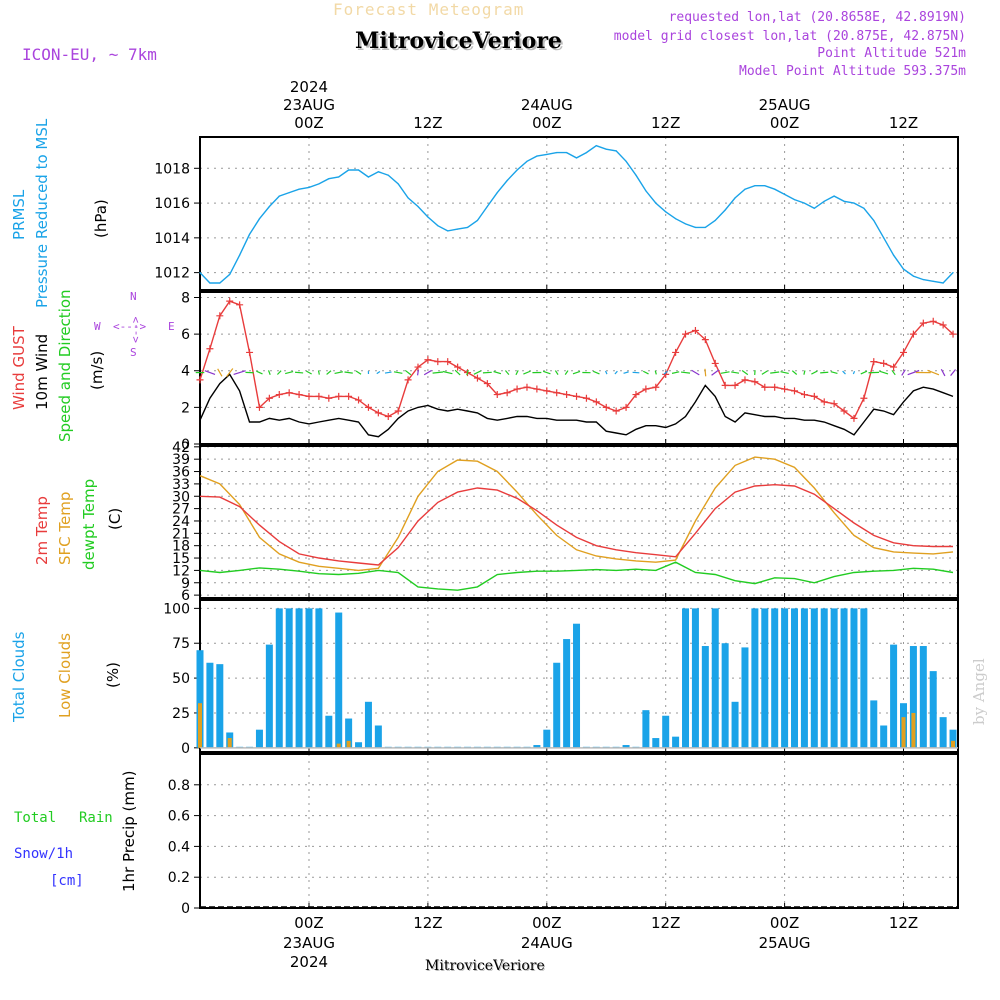  What do you see at coordinates (19, 676) in the screenshot?
I see `total-clouds-label: Total Clouds` at bounding box center [19, 676].